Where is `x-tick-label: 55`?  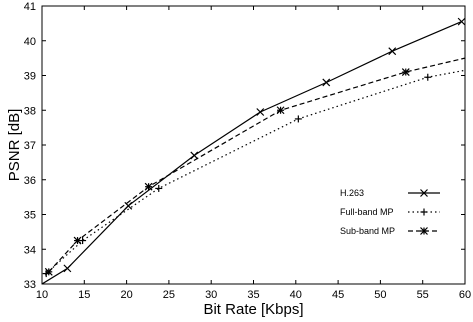
x-tick-label: 55 is located at coordinates (423, 295).